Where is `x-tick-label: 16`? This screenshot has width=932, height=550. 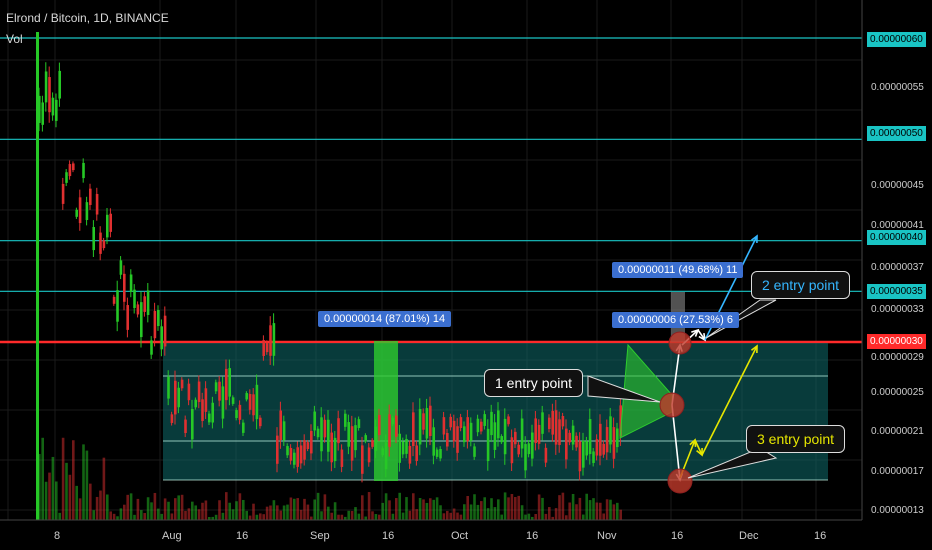
x-tick-label: 16 is located at coordinates (242, 536).